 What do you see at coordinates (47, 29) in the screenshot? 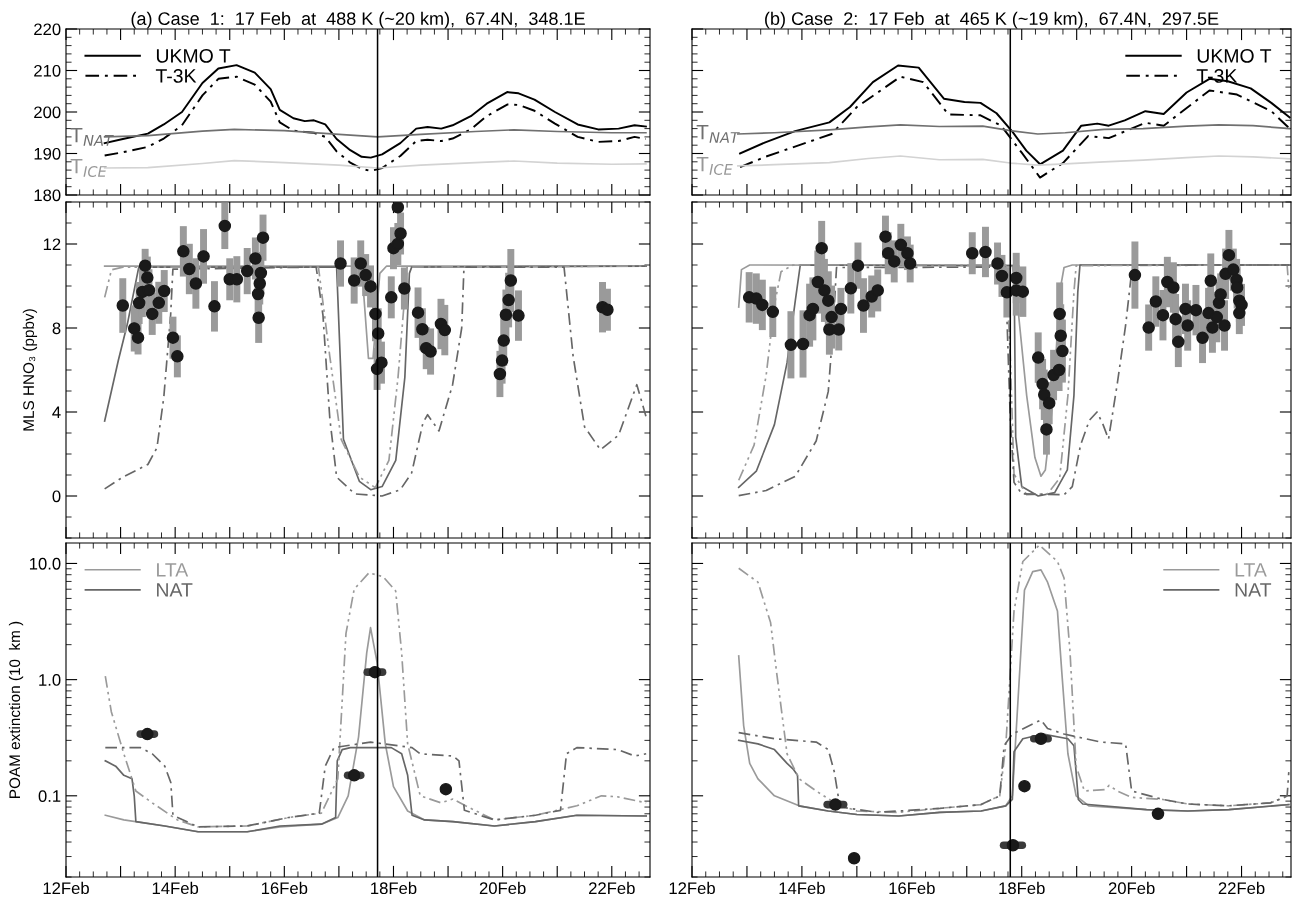
I see `y-tick-label: 220` at bounding box center [47, 29].